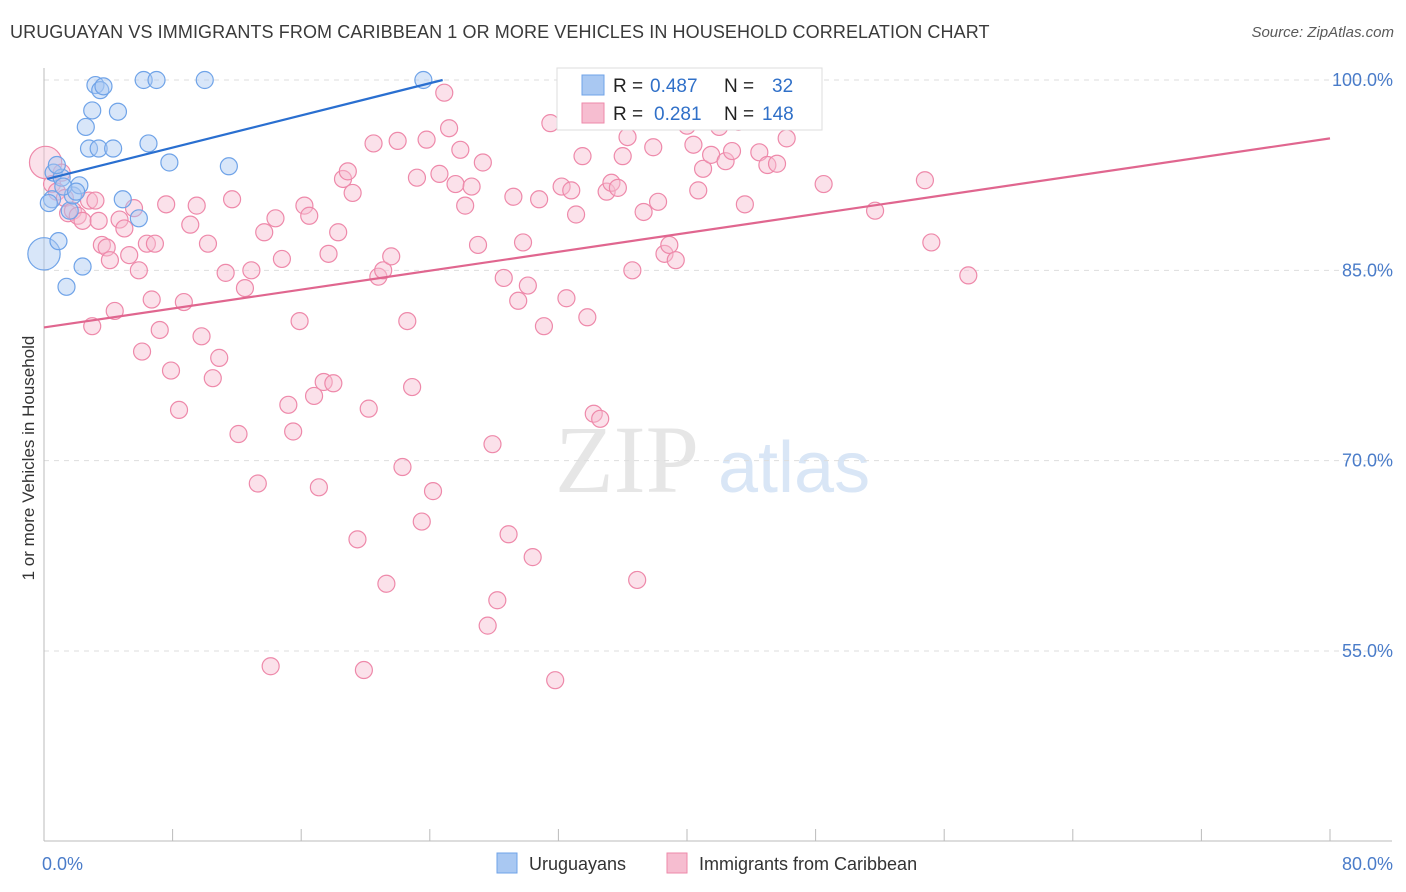  I want to click on source-credit: Source: ZipAtlas.com, so click(1322, 32).